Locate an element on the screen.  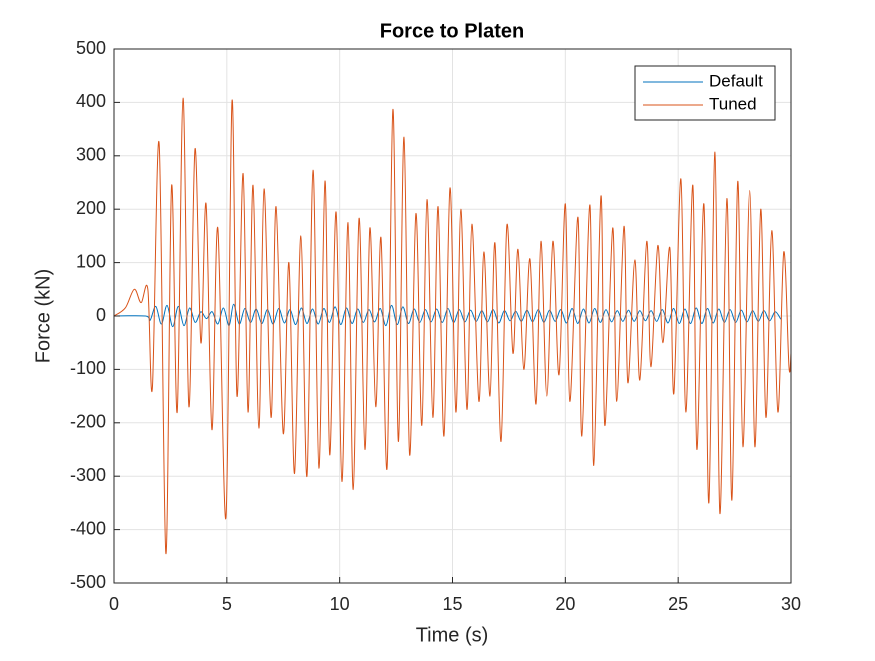
legend: Default Tuned is located at coordinates (705, 93).